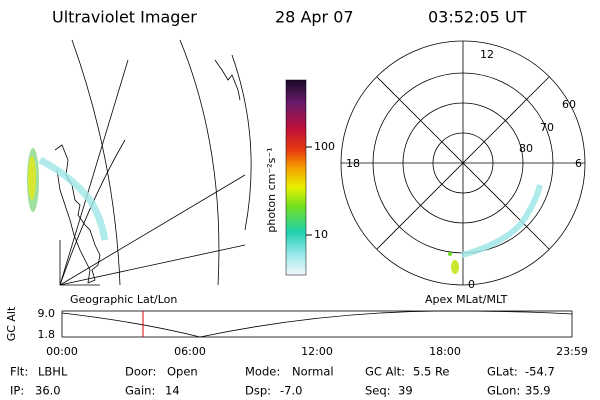 Image resolution: width=600 pixels, height=400 pixels. I want to click on y-label: GC Alt, so click(11, 323).